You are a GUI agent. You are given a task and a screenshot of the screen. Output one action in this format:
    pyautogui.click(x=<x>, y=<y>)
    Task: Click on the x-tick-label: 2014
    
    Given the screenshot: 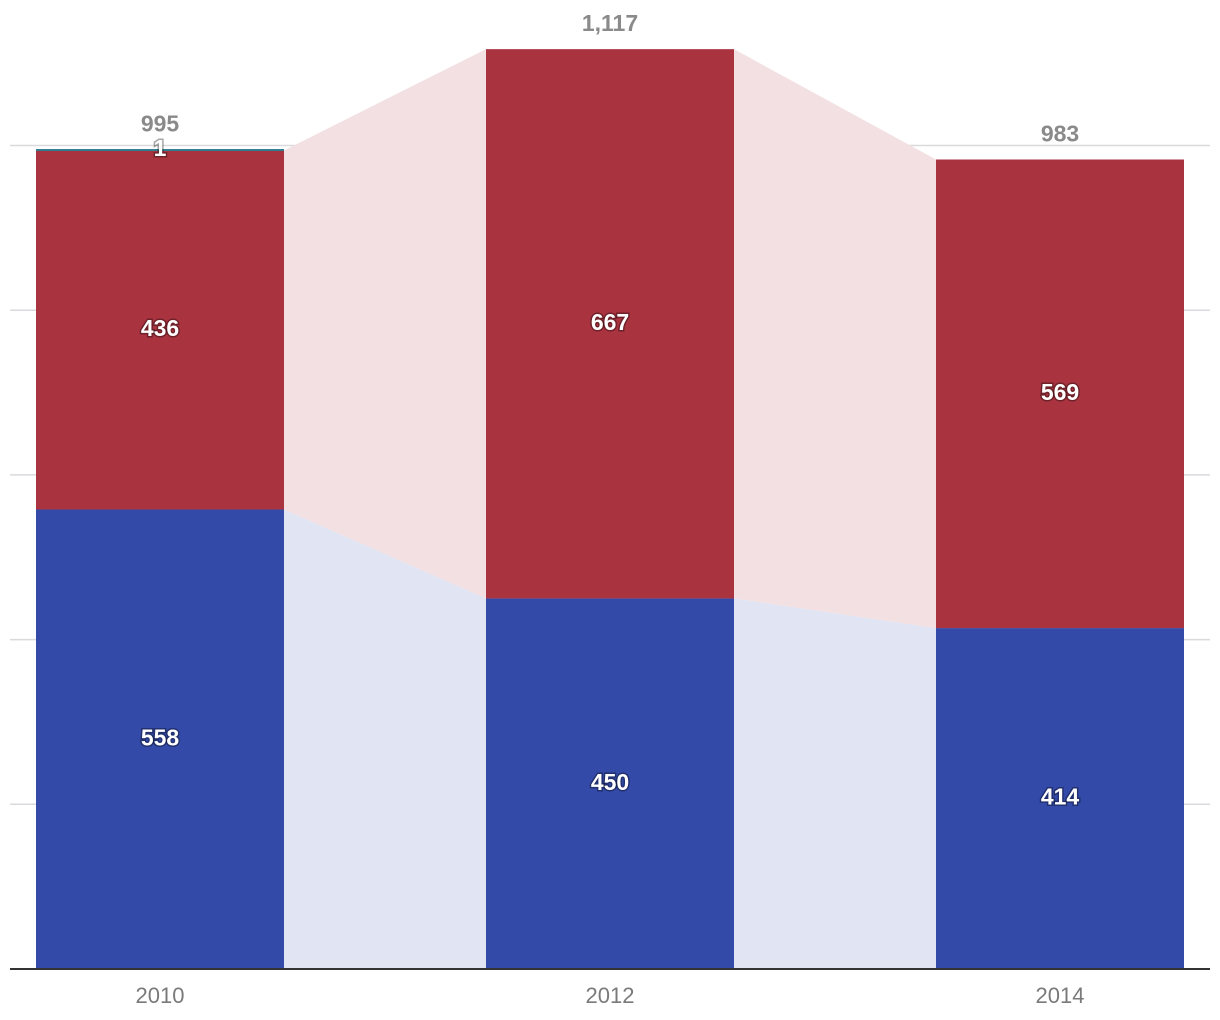 What is the action you would take?
    pyautogui.click(x=1060, y=995)
    